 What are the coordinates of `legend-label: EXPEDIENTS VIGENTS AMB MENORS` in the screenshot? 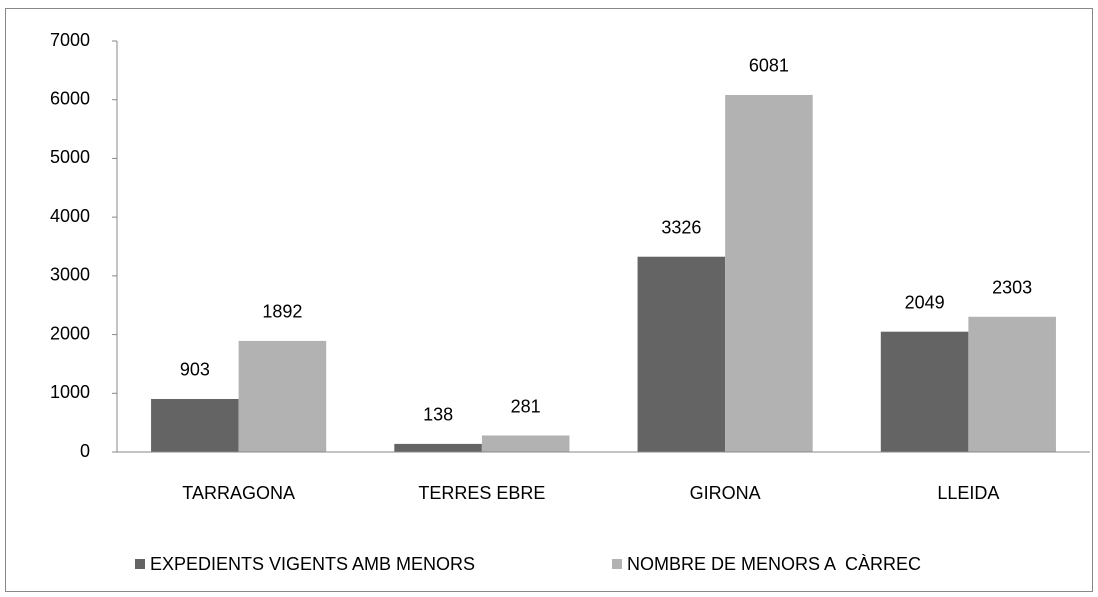 It's located at (312, 564).